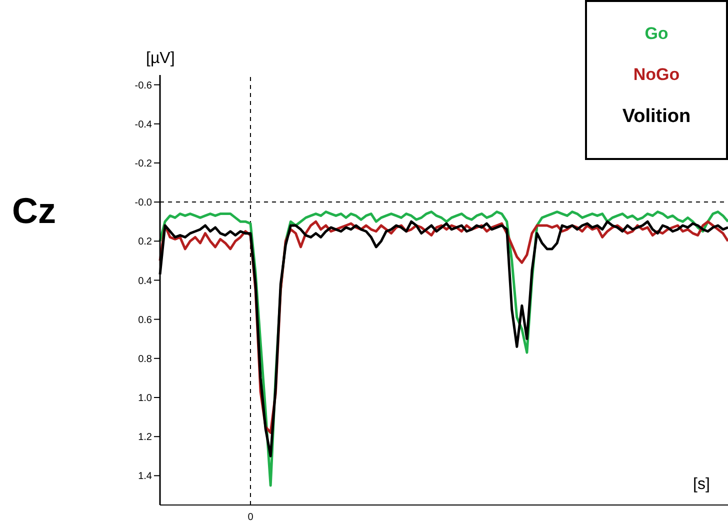 Image resolution: width=728 pixels, height=525 pixels. What do you see at coordinates (34, 211) in the screenshot?
I see `text: Cz` at bounding box center [34, 211].